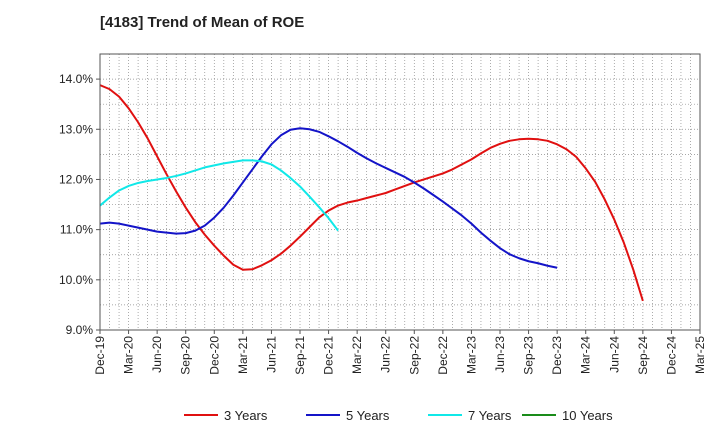  What do you see at coordinates (100, 355) in the screenshot?
I see `x-tick-label: Dec-19` at bounding box center [100, 355].